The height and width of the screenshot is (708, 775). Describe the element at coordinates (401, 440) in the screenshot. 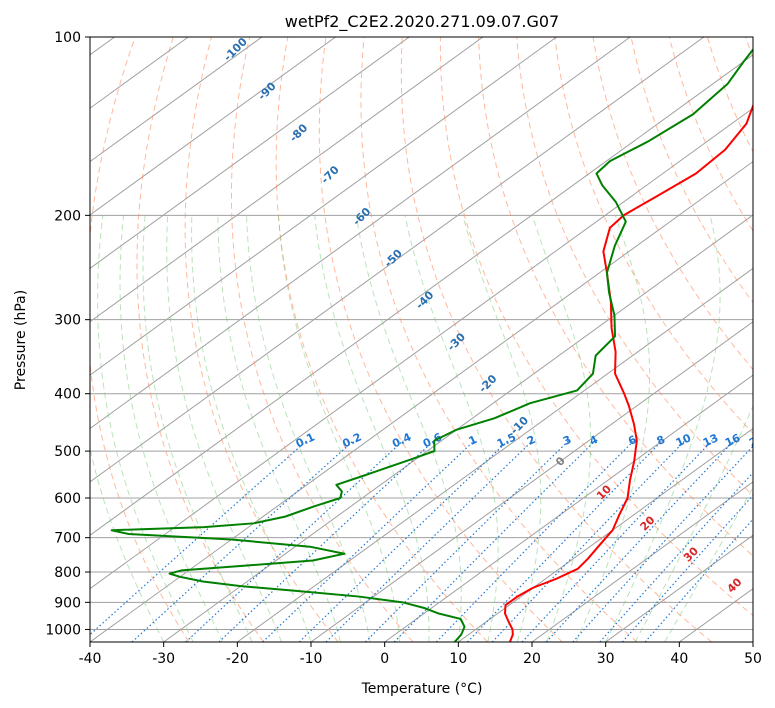

I see `contour-label: 0.4` at that location.